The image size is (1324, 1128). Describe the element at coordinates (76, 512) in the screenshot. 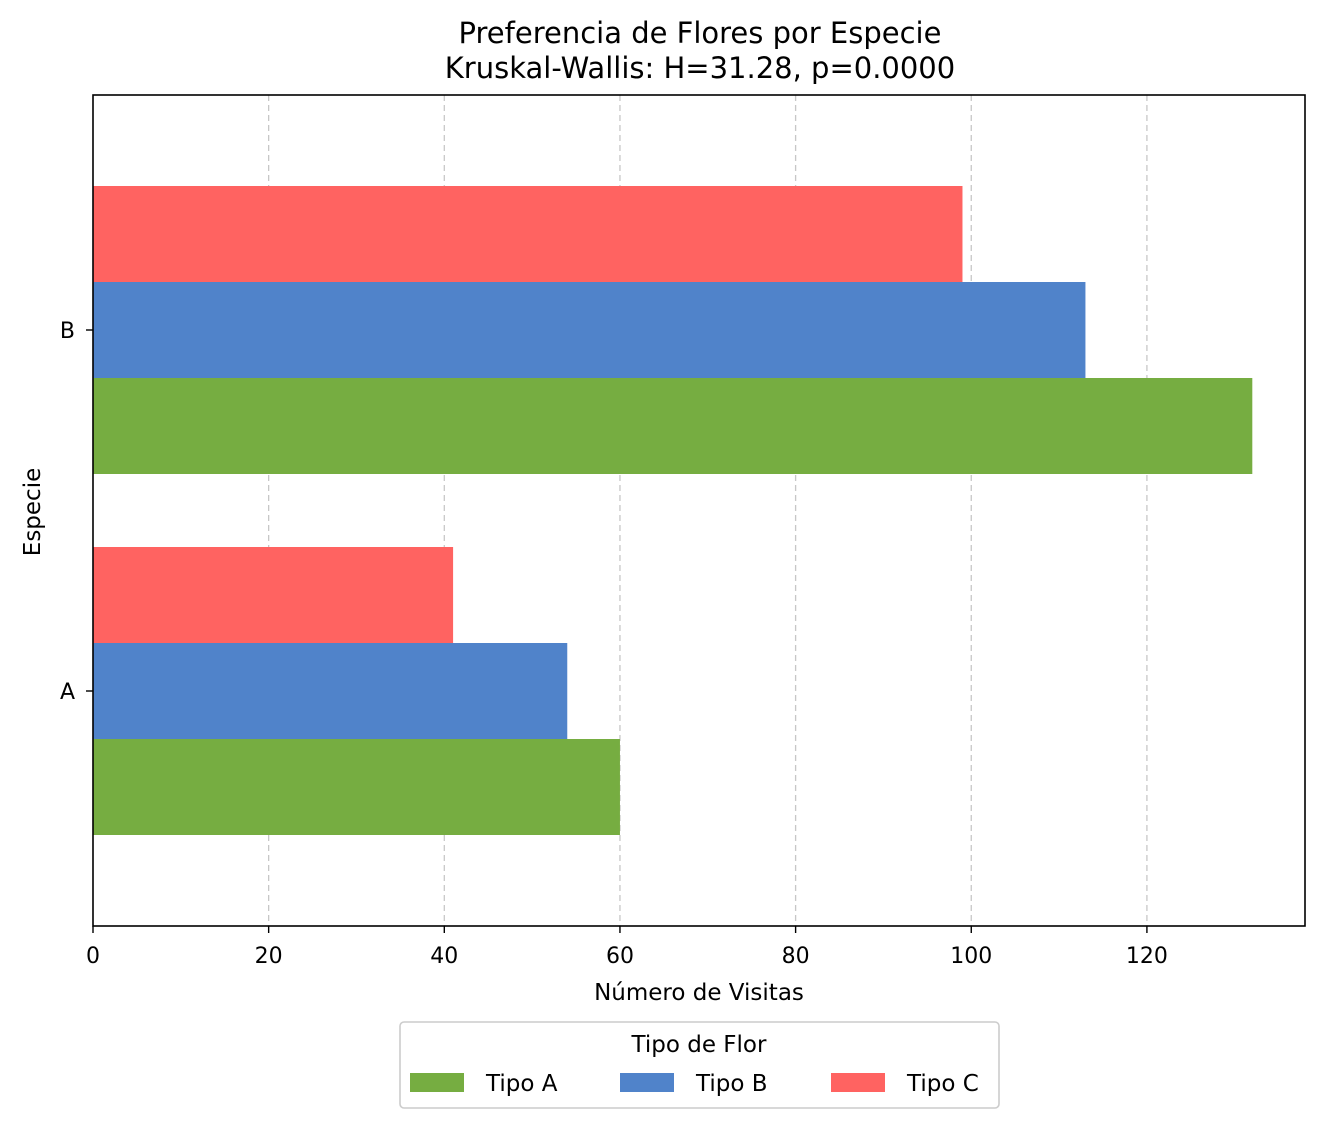

I see `y-axis-ticks: AB` at that location.